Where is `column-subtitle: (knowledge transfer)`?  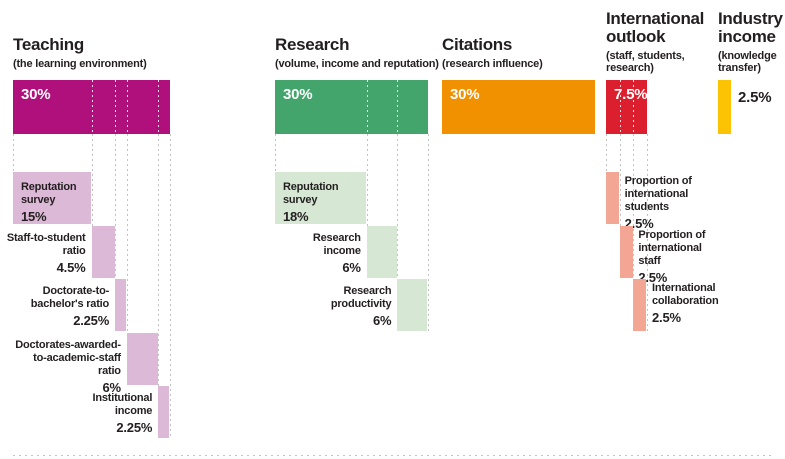
column-subtitle: (knowledge transfer) is located at coordinates (750, 62).